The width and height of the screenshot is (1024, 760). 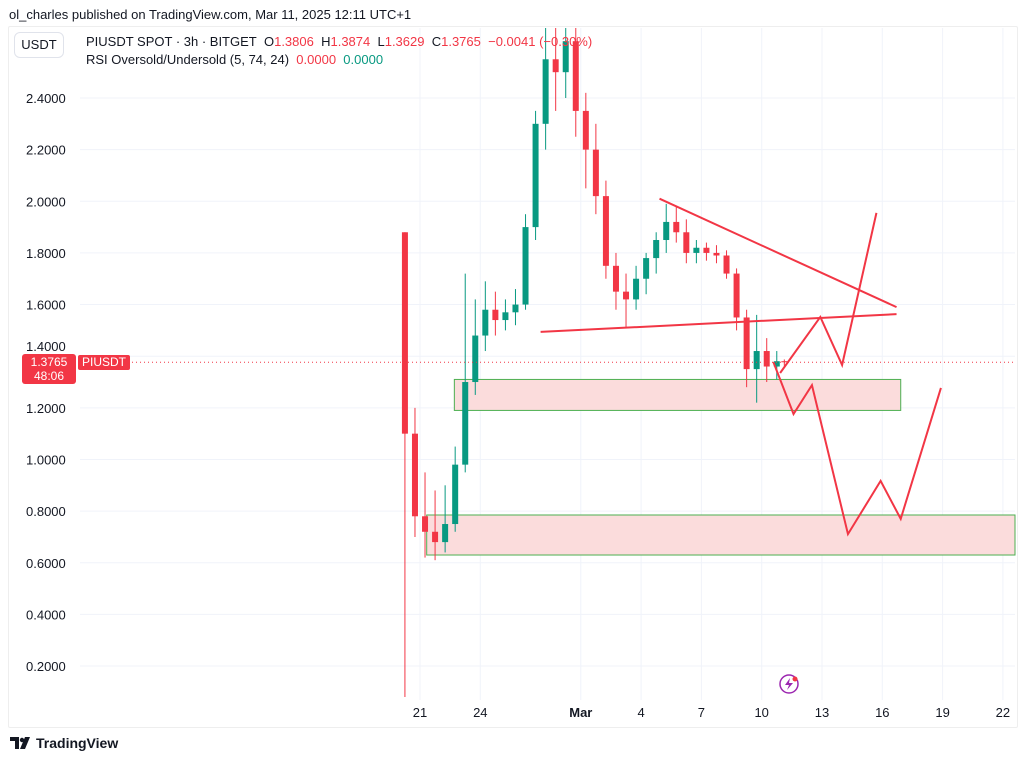 I want to click on y-tick-label: 0.6000, so click(x=46, y=563).